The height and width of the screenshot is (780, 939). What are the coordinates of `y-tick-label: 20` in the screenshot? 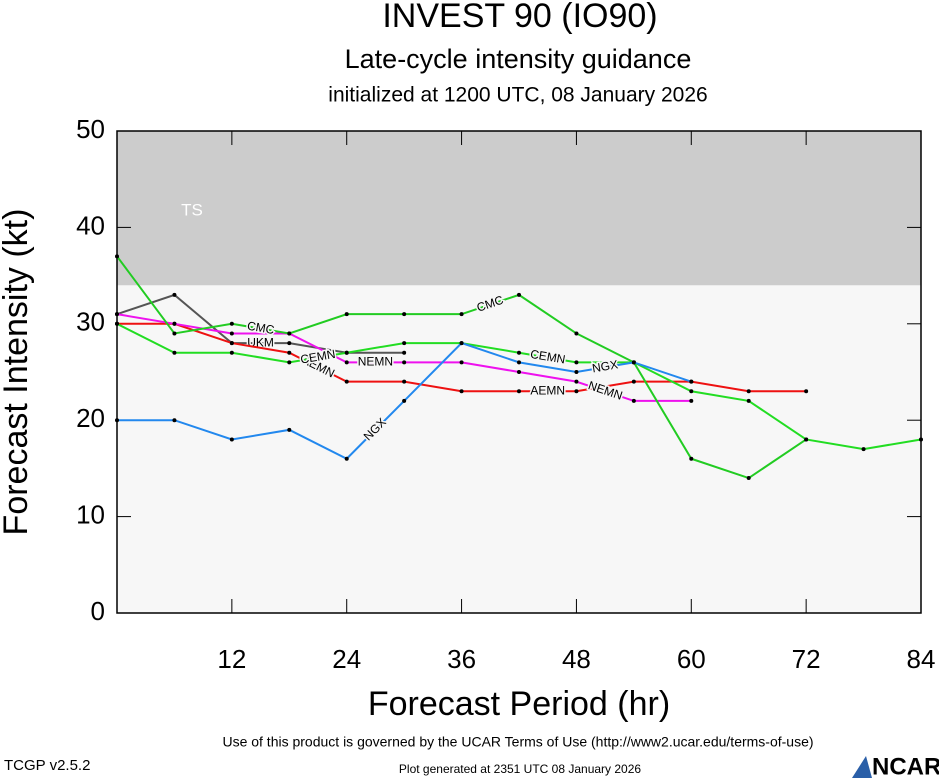 It's located at (90, 418).